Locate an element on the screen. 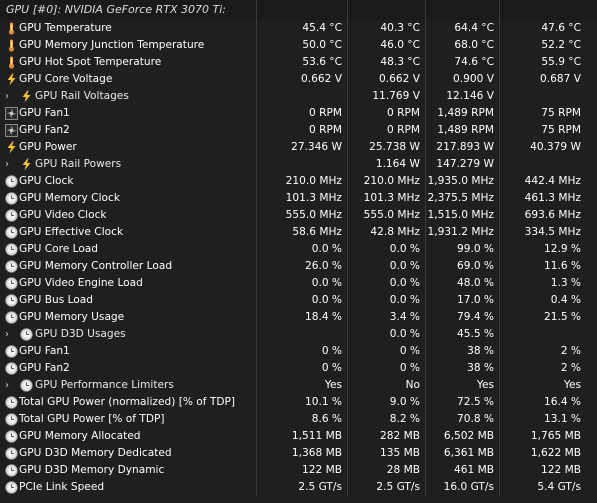 This screenshot has width=597, height=503. sensor-row-gpu-fan2: GPU Fan2 0 % 0 % 38 % 2 % is located at coordinates (298, 368).